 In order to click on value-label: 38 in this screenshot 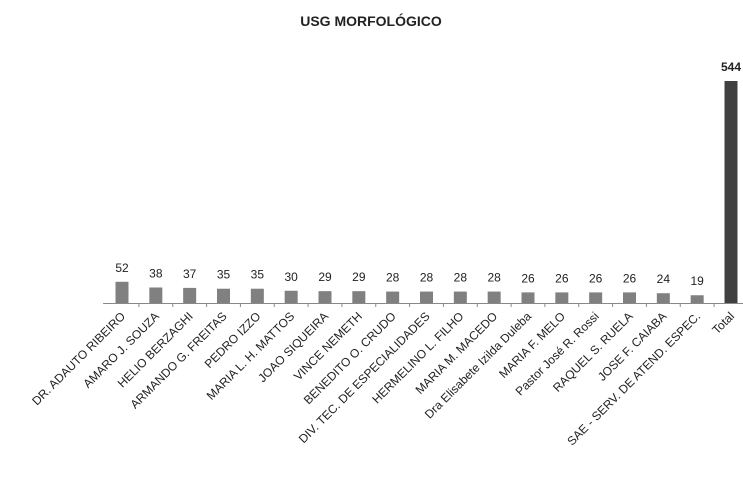, I will do `click(156, 273)`.